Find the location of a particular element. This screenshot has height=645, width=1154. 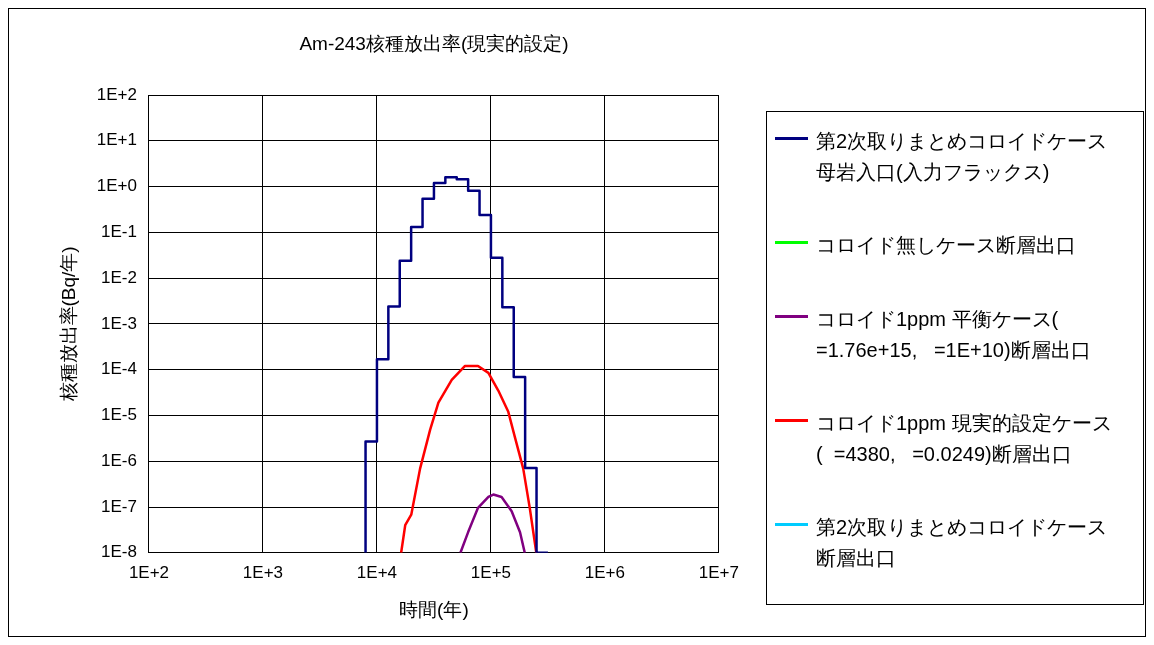

x-axis-title: 時間(年) is located at coordinates (434, 609).